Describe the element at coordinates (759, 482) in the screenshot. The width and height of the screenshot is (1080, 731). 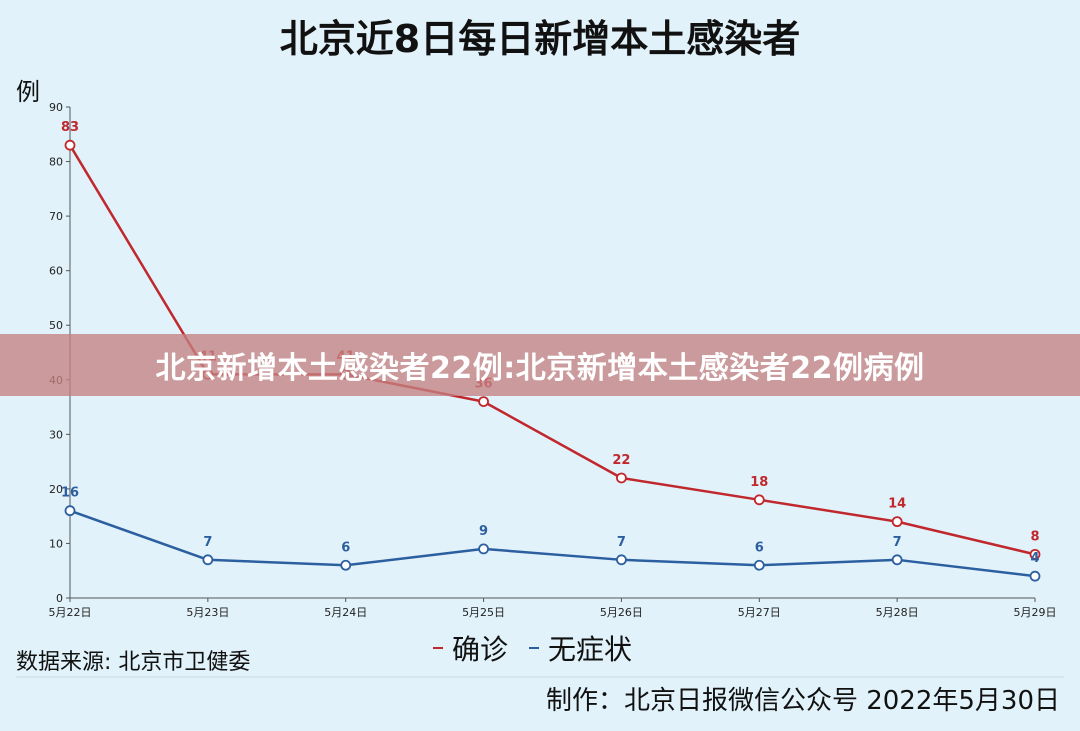
I see `data-label: 18` at that location.